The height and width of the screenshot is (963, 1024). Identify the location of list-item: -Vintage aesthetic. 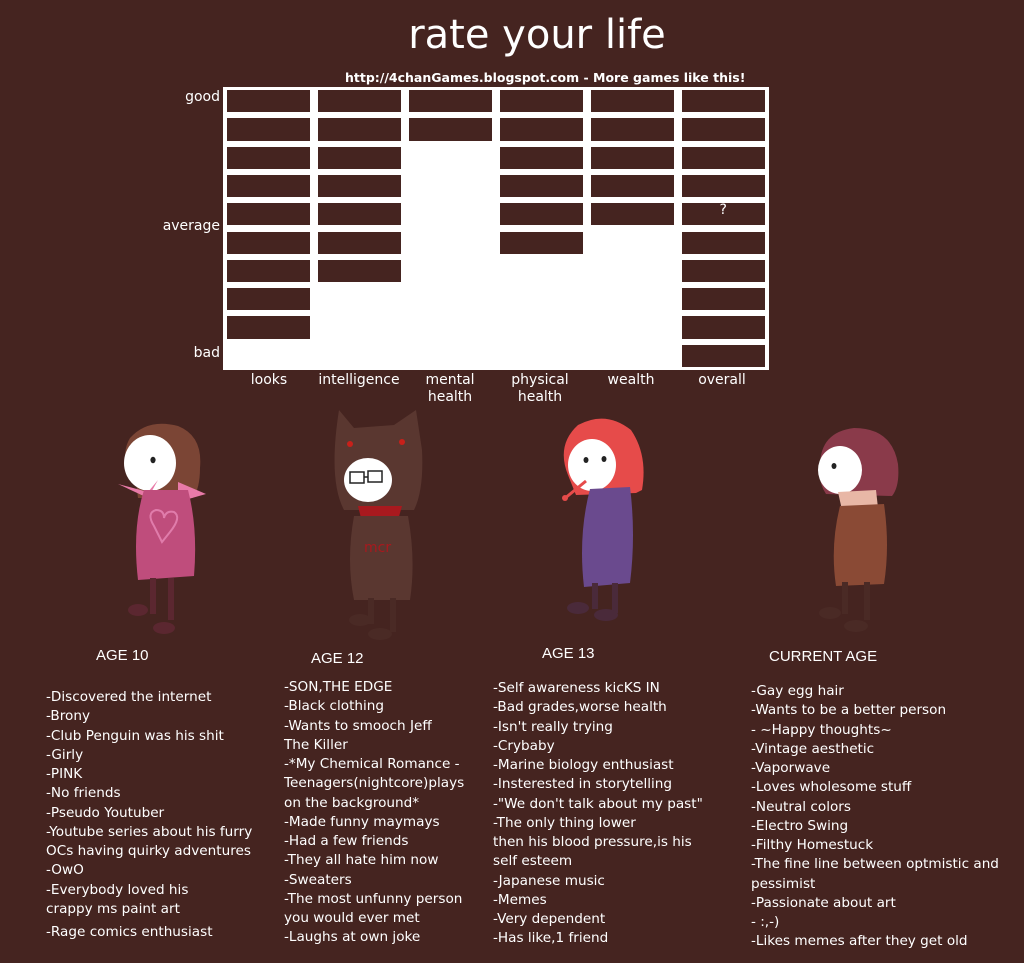
(813, 748).